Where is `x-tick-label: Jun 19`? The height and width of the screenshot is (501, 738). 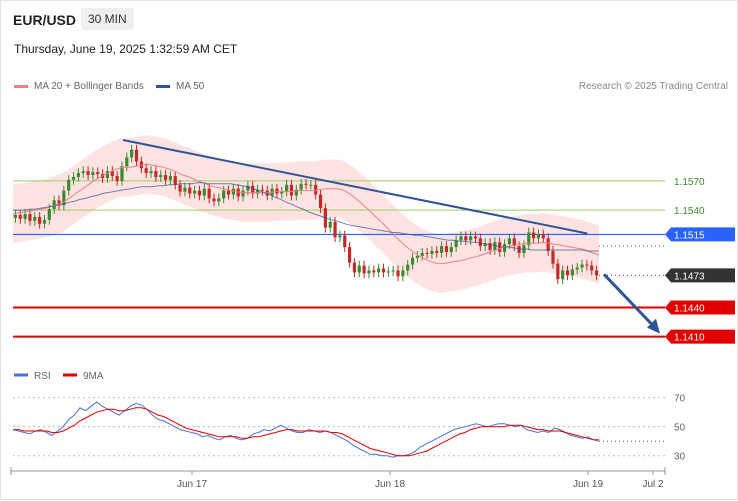 x-tick-label: Jun 19 is located at coordinates (588, 484).